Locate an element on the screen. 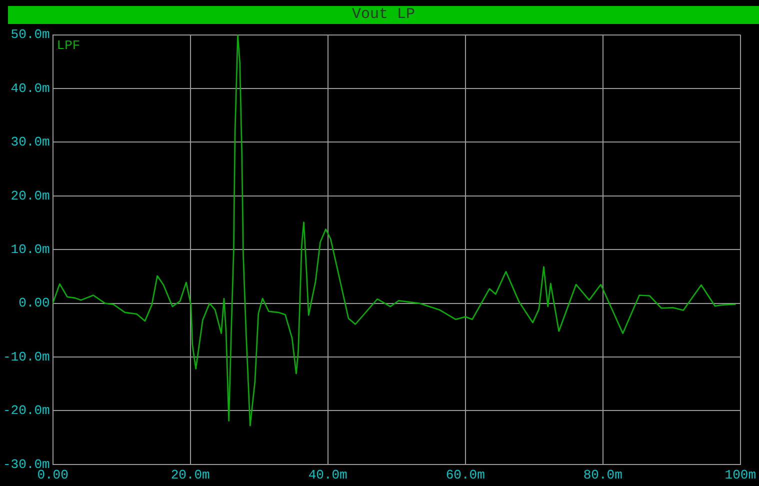  y-tick-label: 10.0m is located at coordinates (30, 250).